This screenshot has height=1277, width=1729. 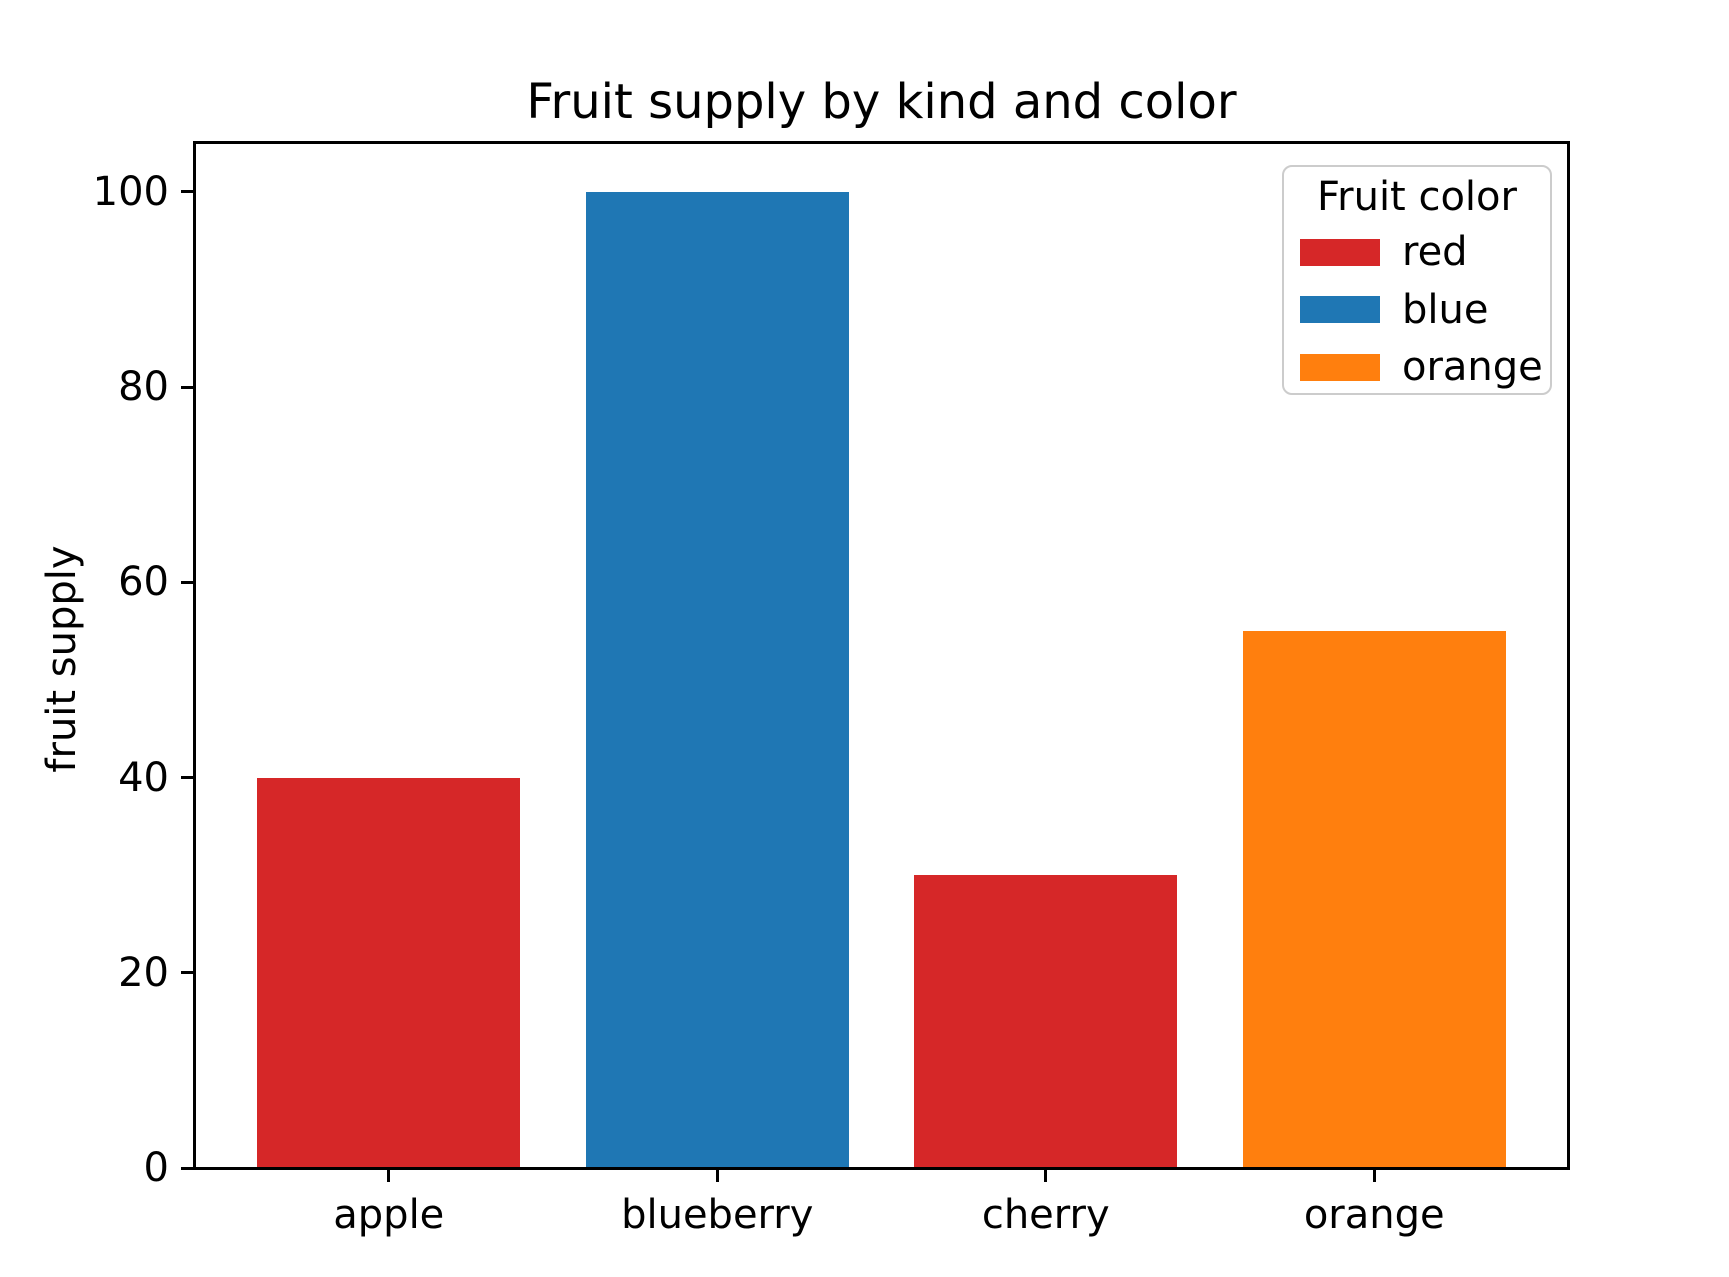 I want to click on y-tick-label: 40, so click(x=143, y=777).